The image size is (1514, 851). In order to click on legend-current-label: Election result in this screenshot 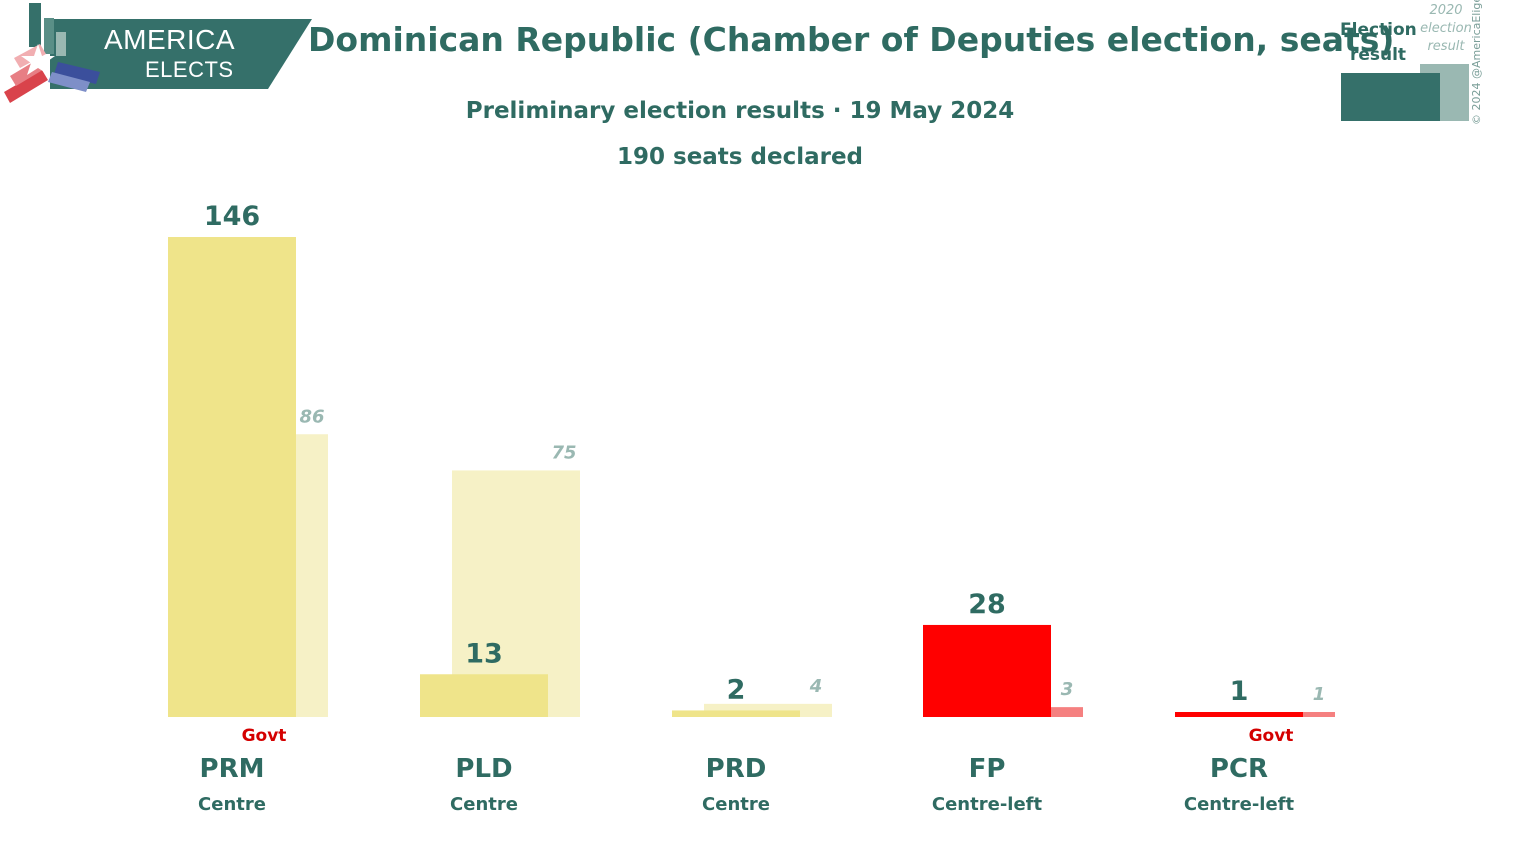, I will do `click(1378, 42)`.